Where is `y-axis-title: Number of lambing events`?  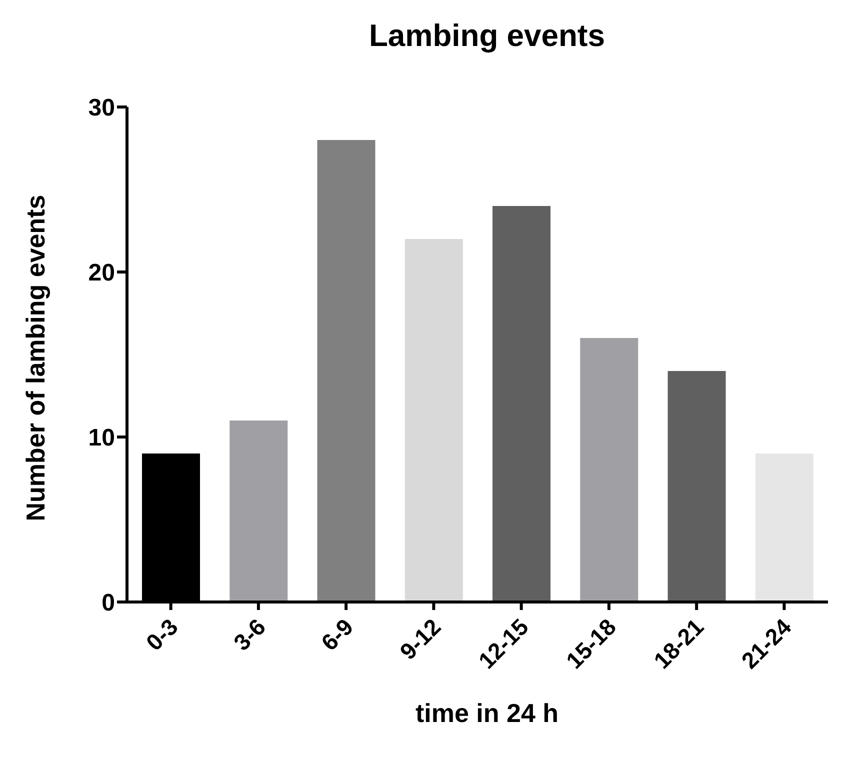
y-axis-title: Number of lambing events is located at coordinates (36, 358).